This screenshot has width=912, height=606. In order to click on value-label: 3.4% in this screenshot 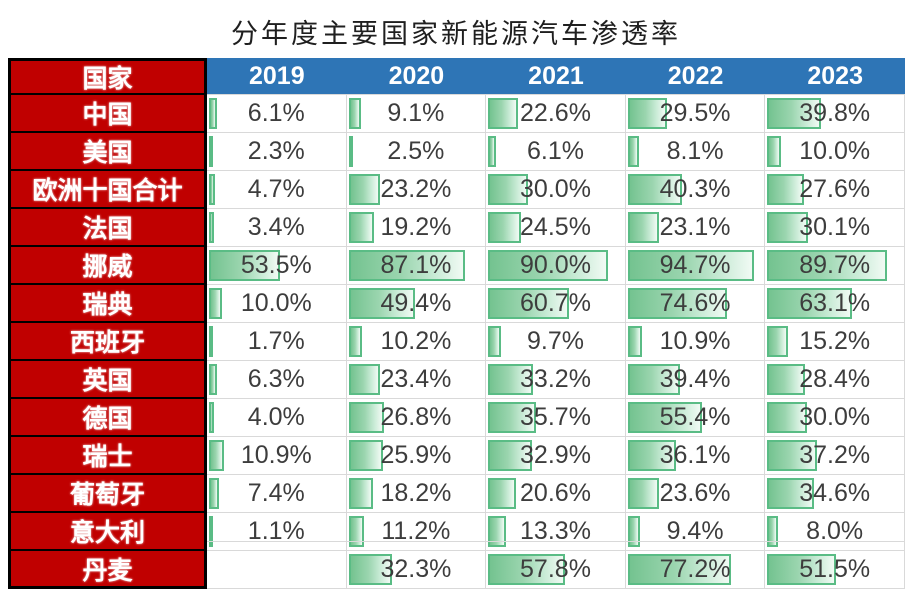, I will do `click(276, 227)`.